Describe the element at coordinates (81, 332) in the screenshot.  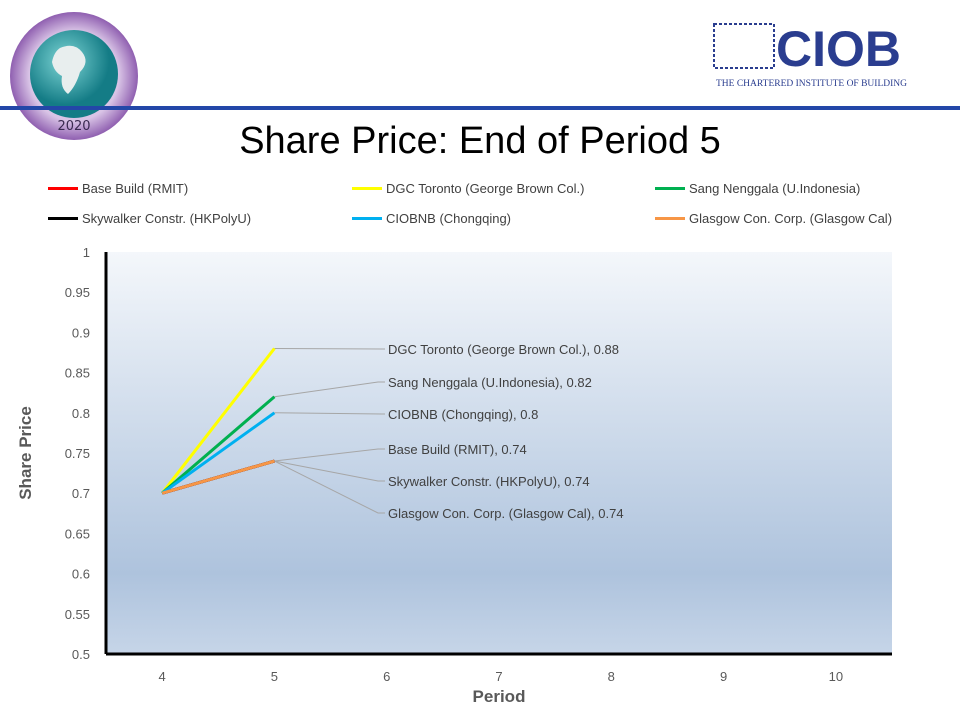
I see `y-tick-label: 0.9` at that location.